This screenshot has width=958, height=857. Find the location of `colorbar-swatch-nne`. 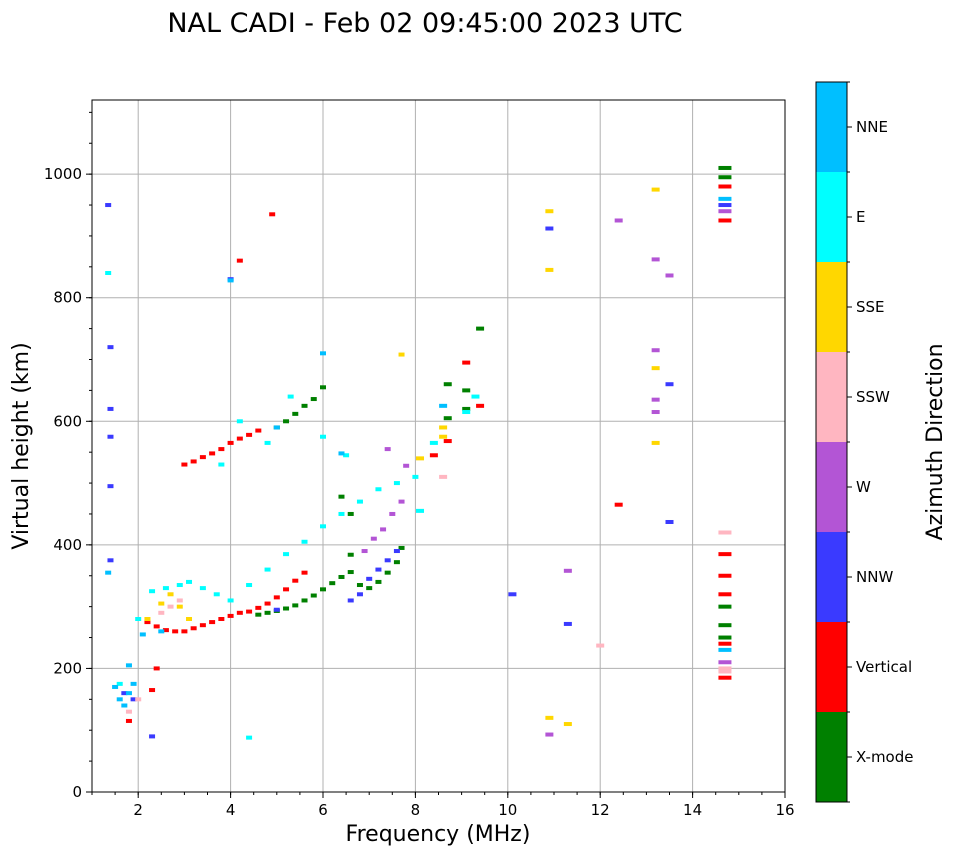

colorbar-swatch-nne is located at coordinates (831, 127).